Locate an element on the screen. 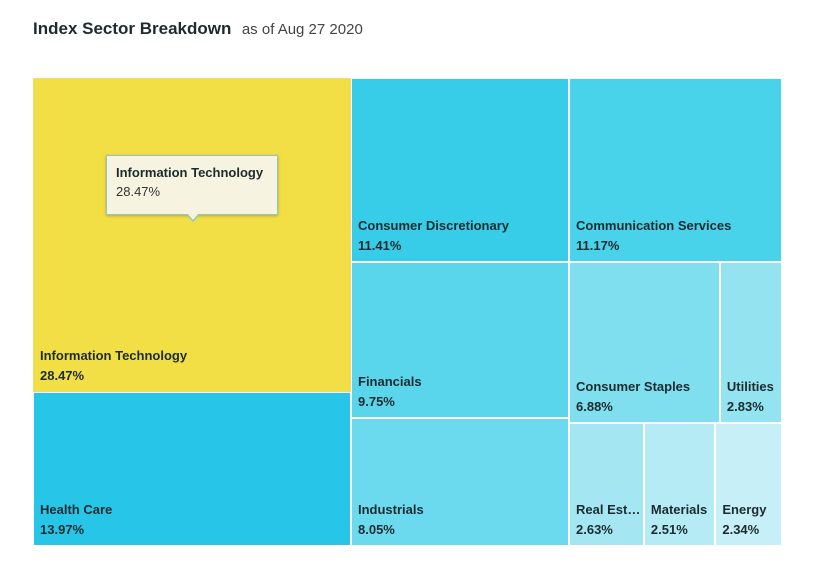  treemap-tile-financials: Financials 9.75% is located at coordinates (460, 340).